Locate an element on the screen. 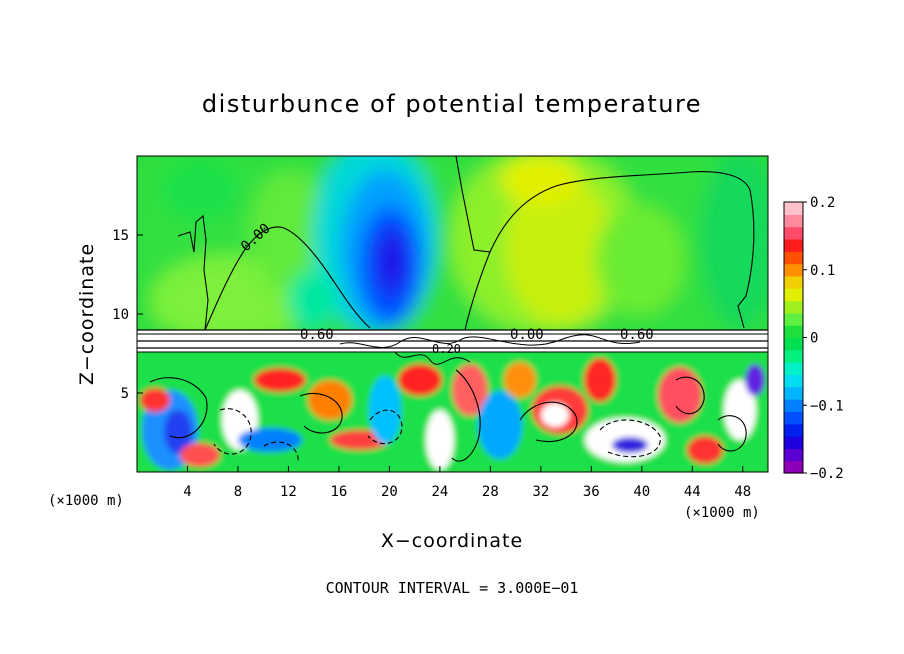 The width and height of the screenshot is (904, 654). contour-zero-upper-right is located at coordinates (605, 243).